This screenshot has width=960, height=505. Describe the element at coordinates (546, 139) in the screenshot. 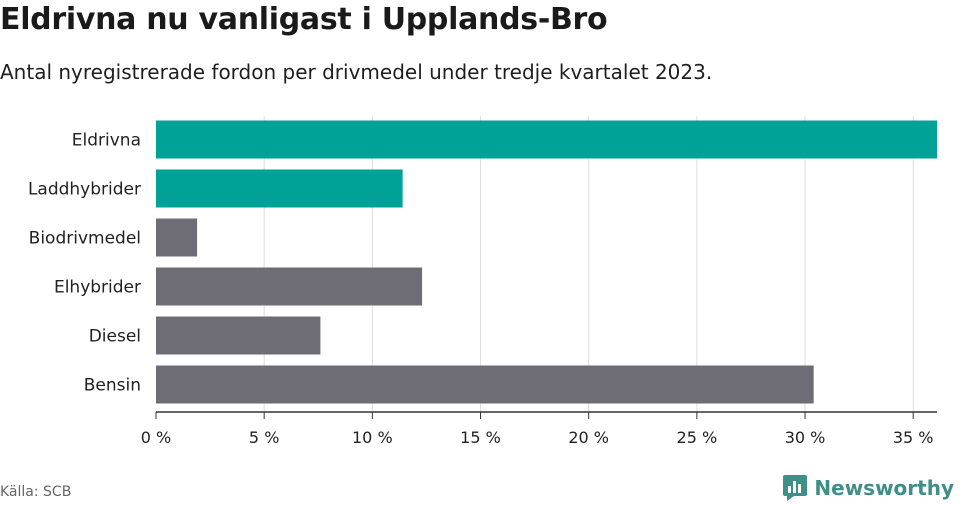

I see `bar-eldrivna` at that location.